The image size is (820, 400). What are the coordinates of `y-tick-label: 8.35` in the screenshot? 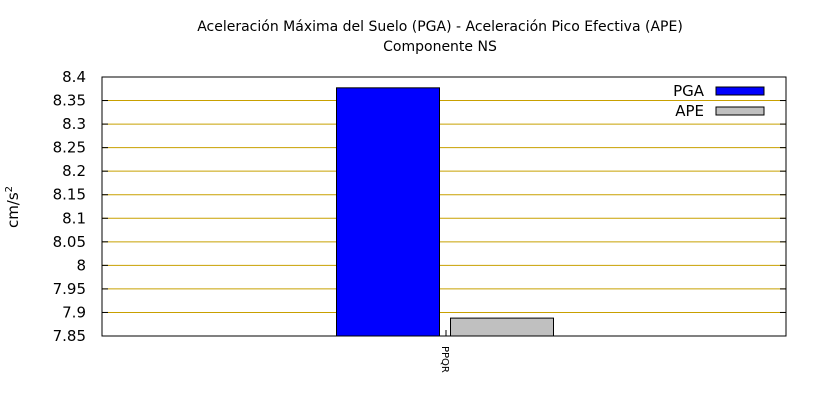 It's located at (69, 101).